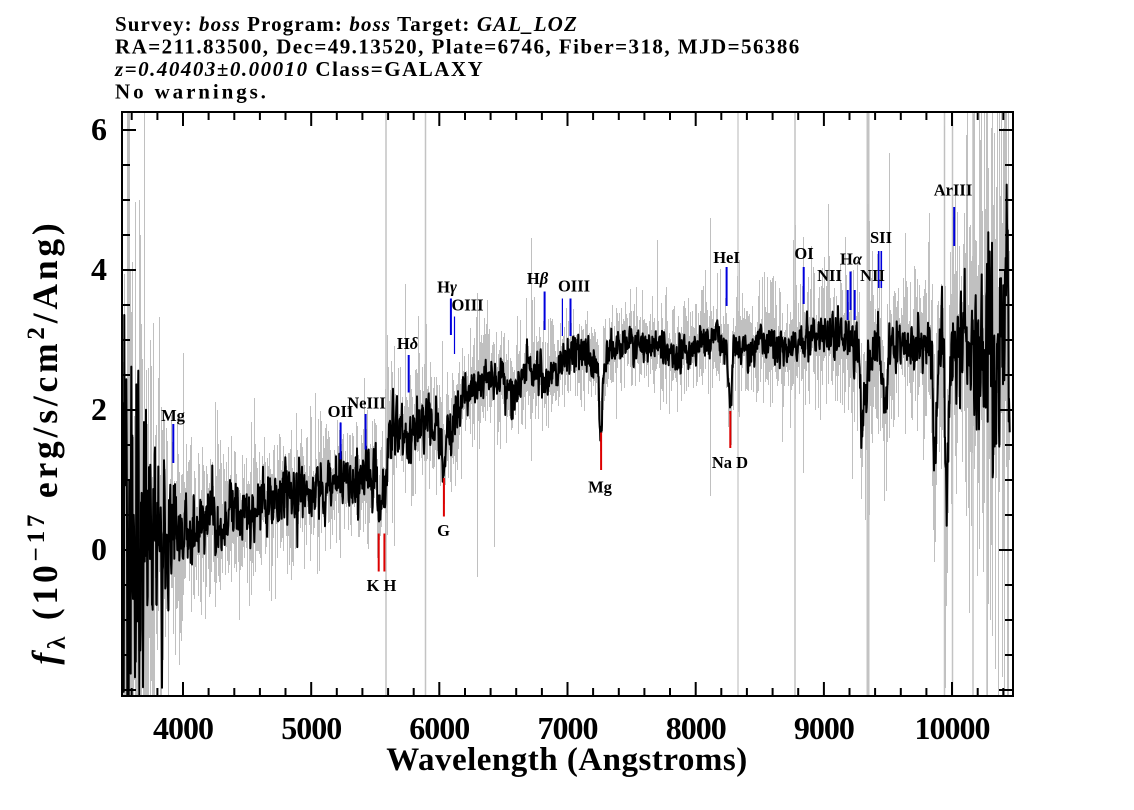 This screenshot has height=810, width=1134. I want to click on svg-text: SII, so click(881, 237).